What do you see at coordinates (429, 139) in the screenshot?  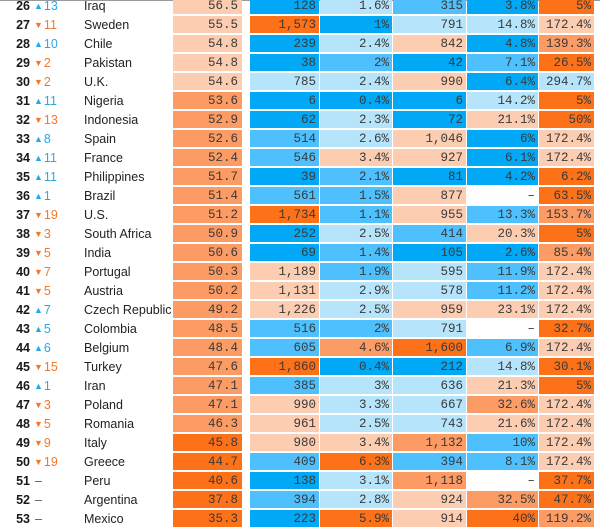 I see `metric-3-cell: 1,046` at bounding box center [429, 139].